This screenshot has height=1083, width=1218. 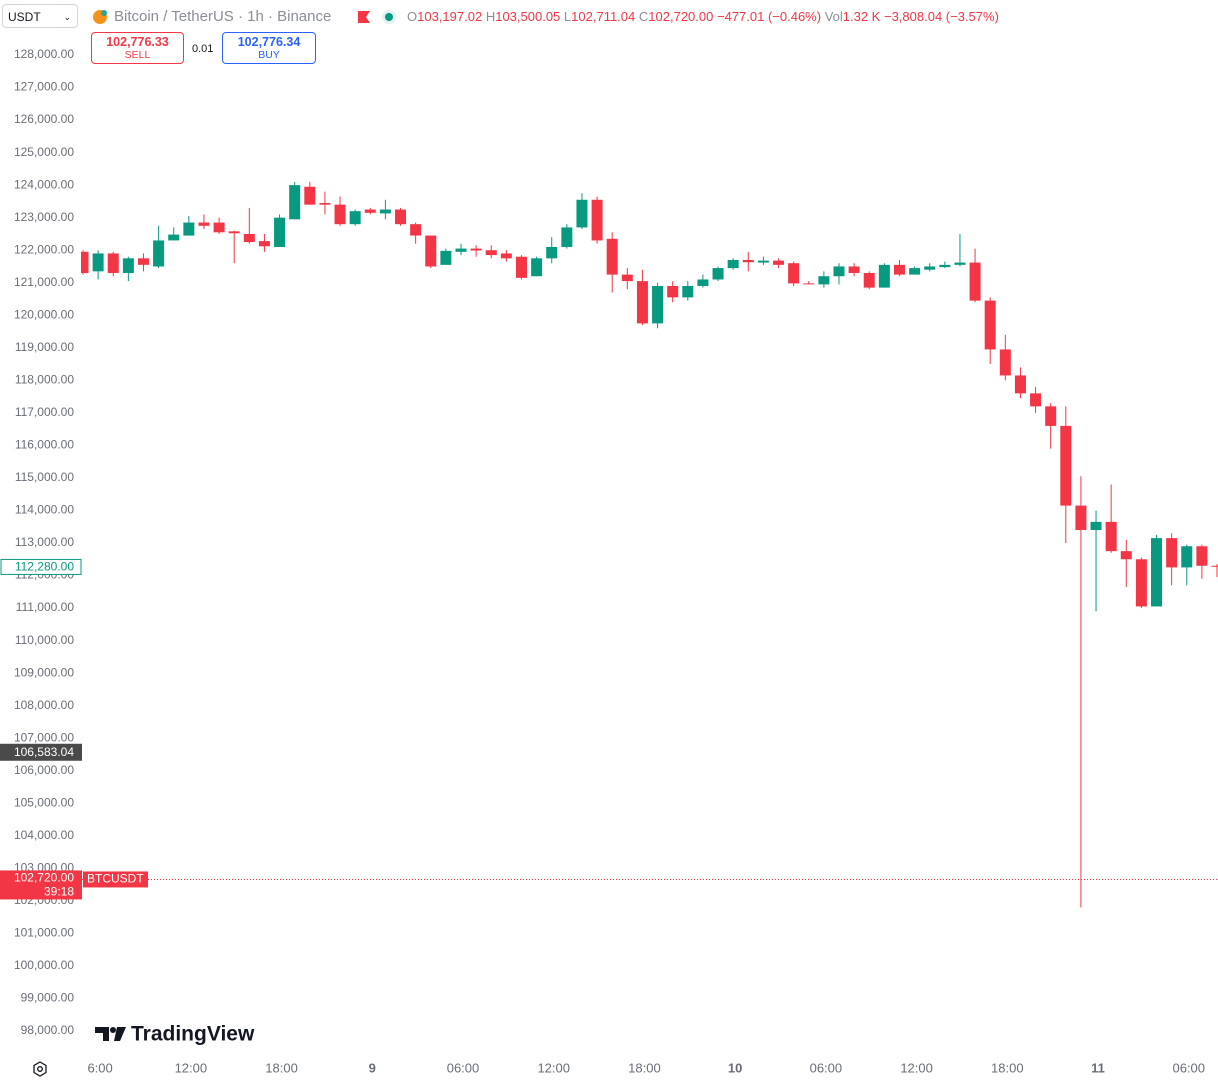 What do you see at coordinates (40, 16) in the screenshot?
I see `currency-select: USDT ⌄` at bounding box center [40, 16].